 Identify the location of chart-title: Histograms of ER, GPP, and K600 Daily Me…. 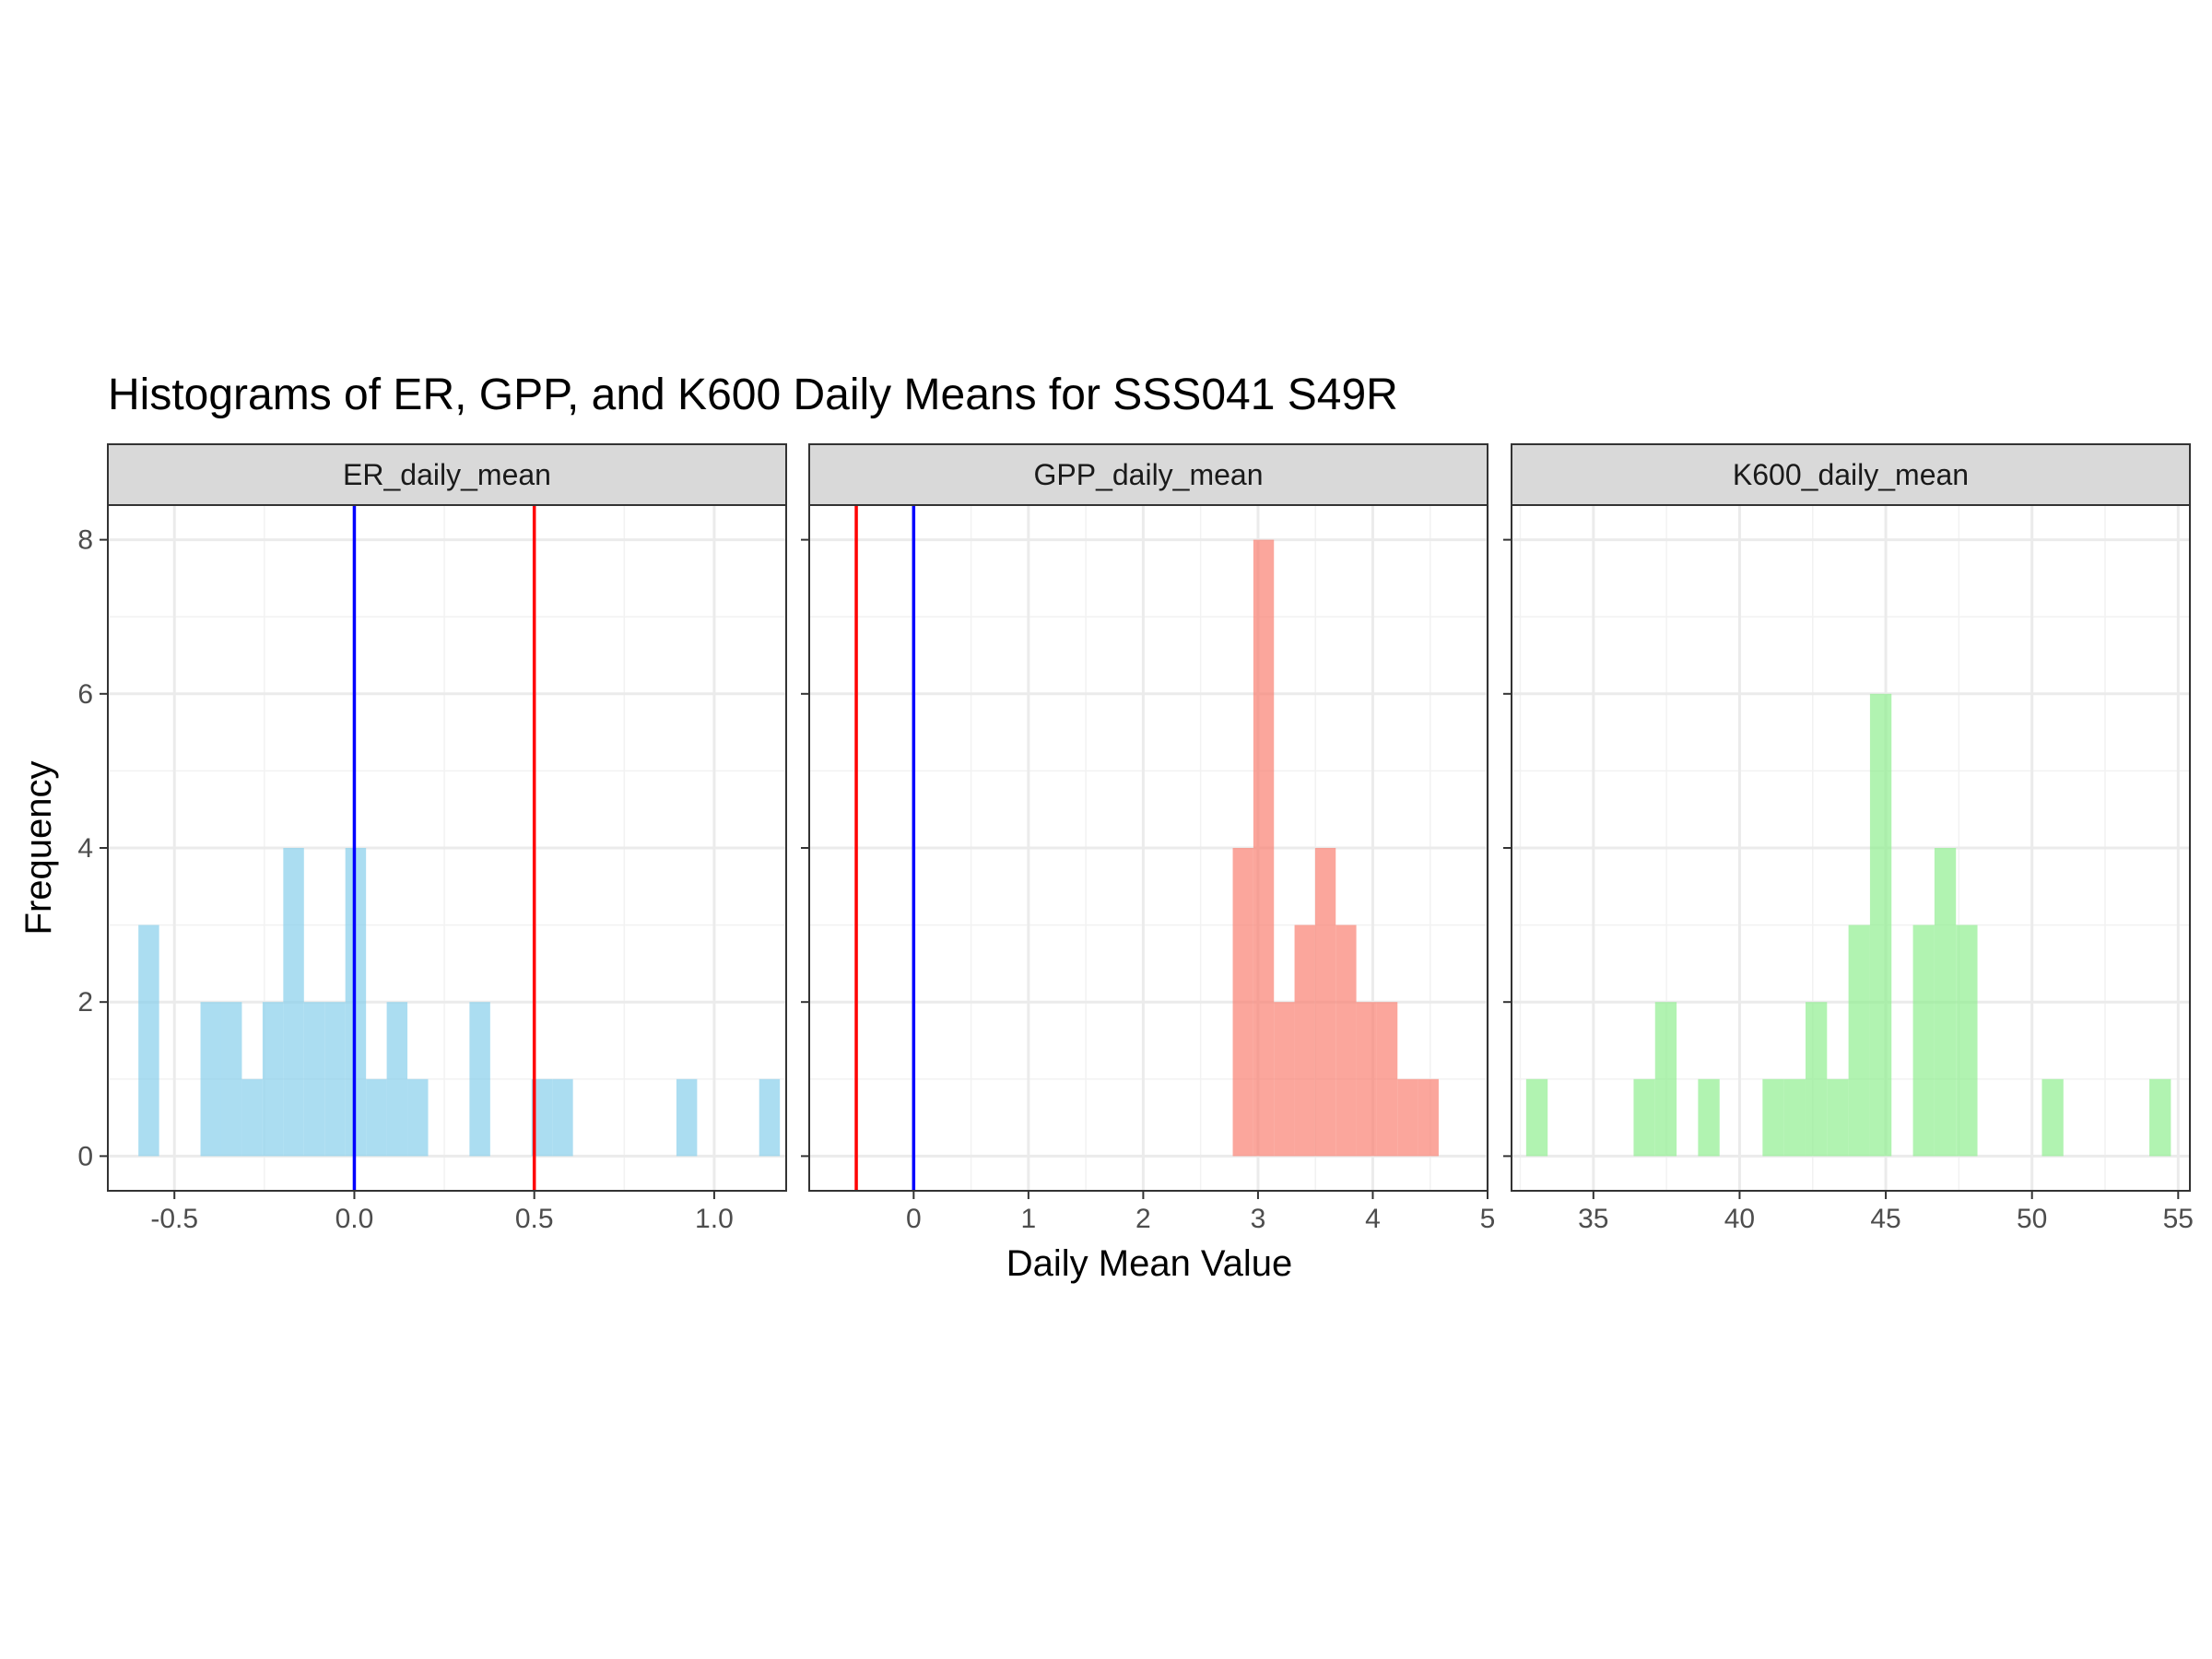
(753, 395).